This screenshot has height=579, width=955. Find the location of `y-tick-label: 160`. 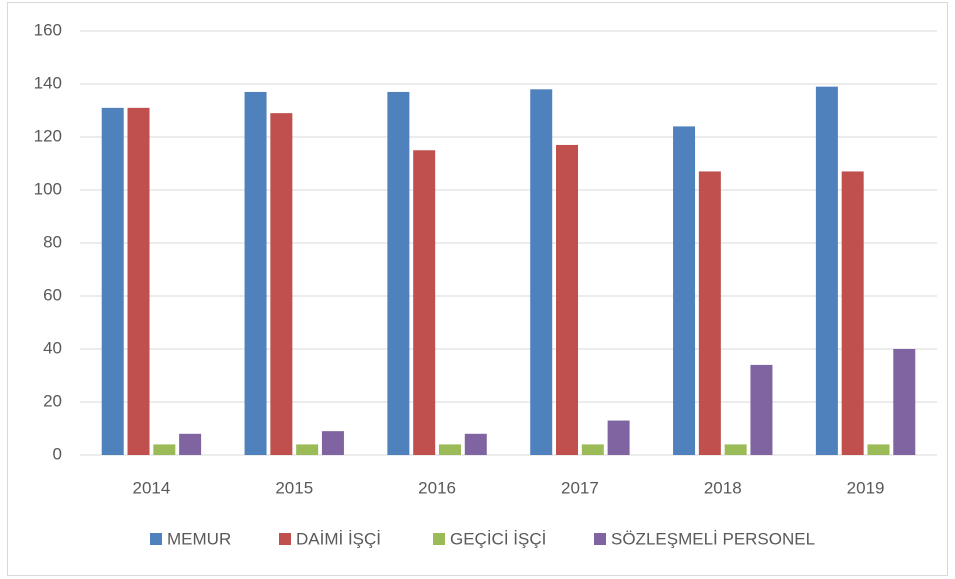

y-tick-label: 160 is located at coordinates (48, 29).